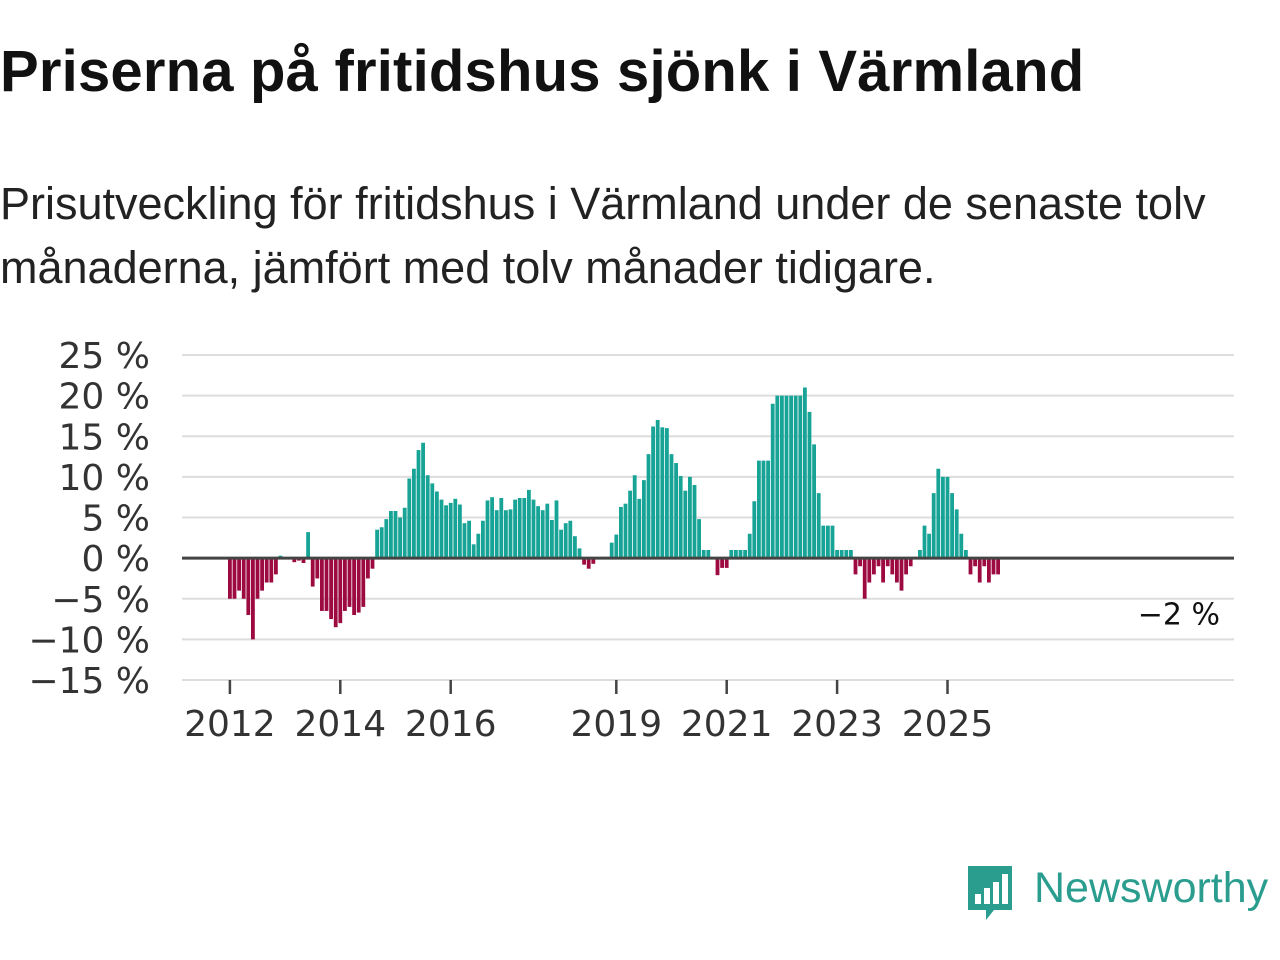  Describe the element at coordinates (340, 724) in the screenshot. I see `x-tick-label: 2014` at that location.